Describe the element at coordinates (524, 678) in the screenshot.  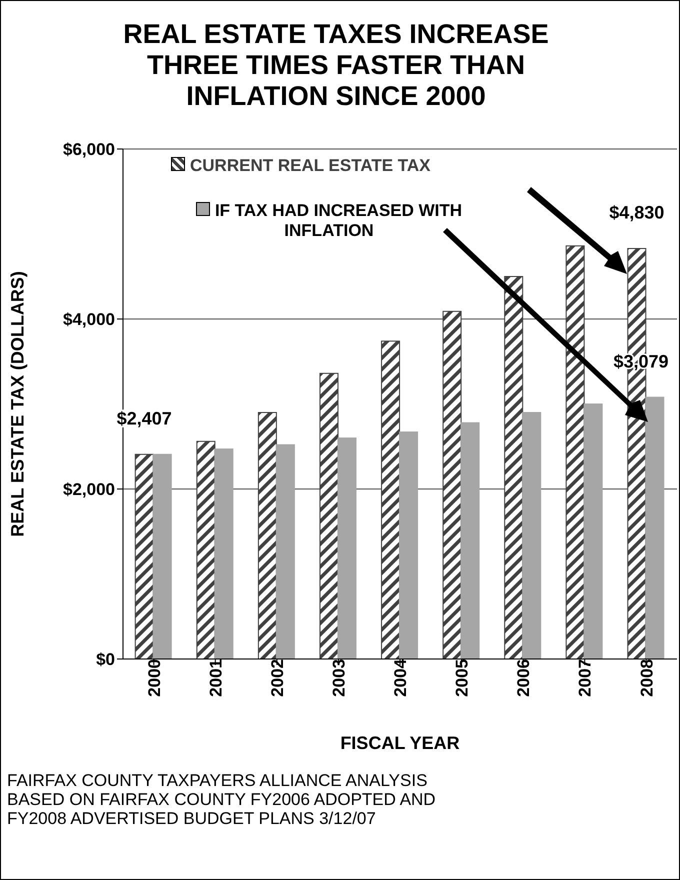
I see `x-tick-label: 2006` at that location.